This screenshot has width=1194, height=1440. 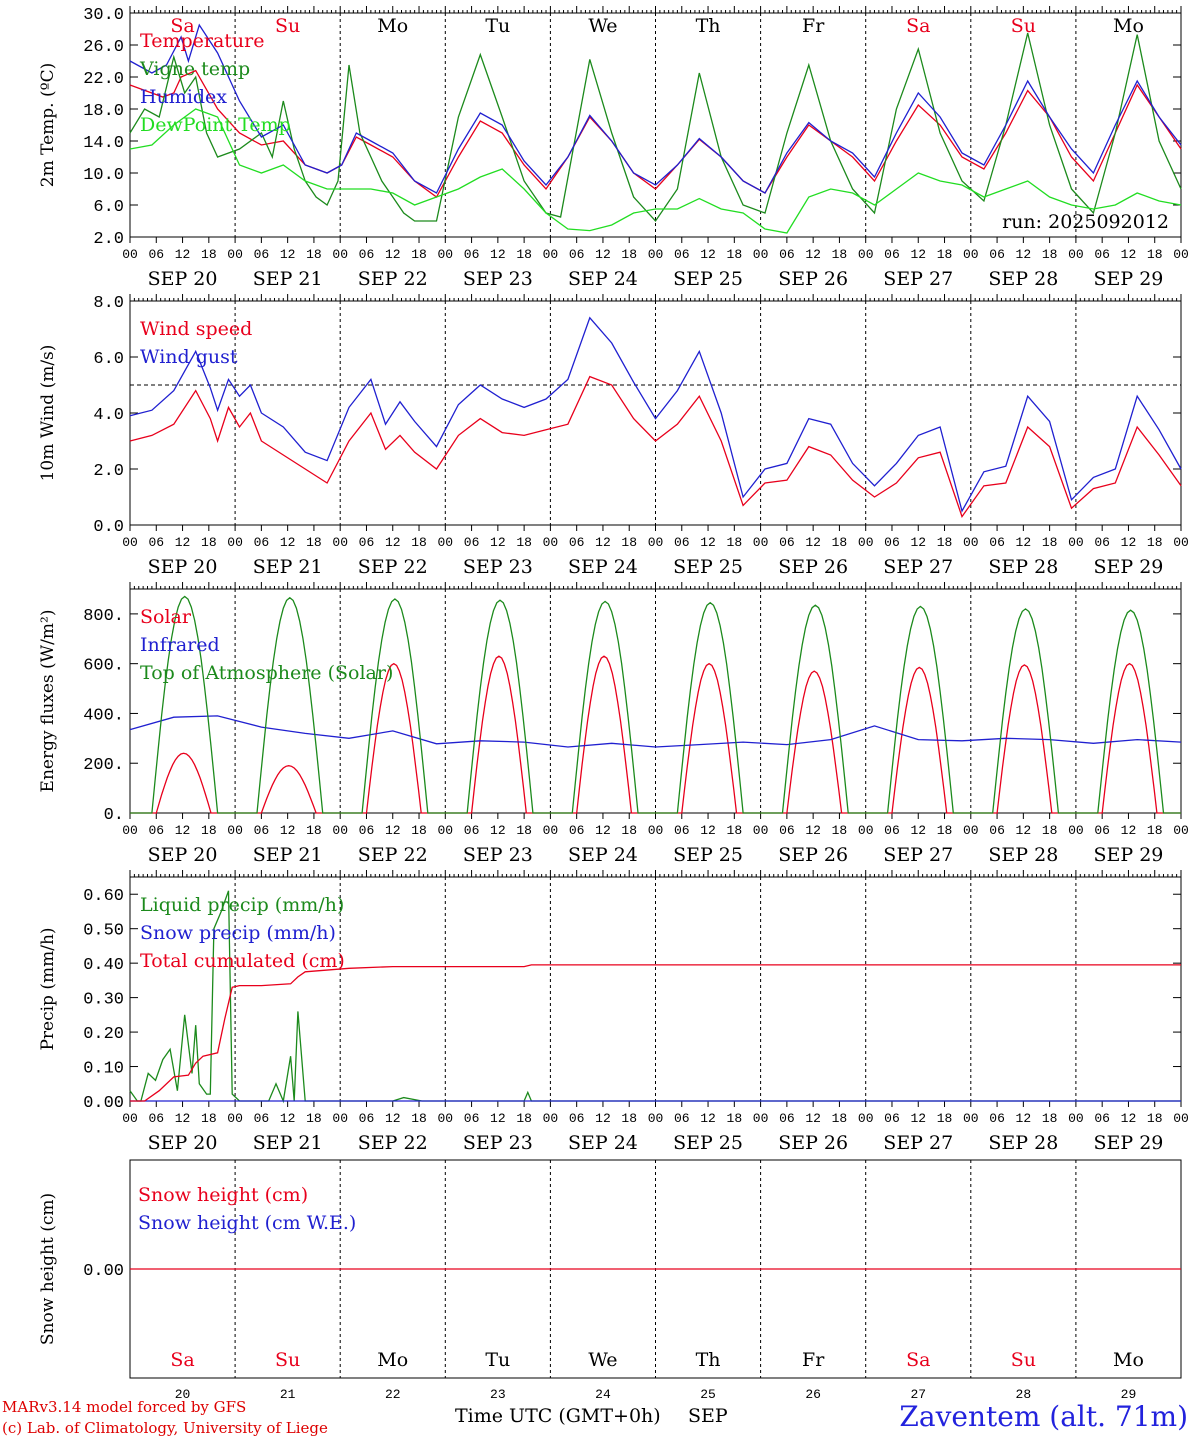 I want to click on y-tick-label: 0.00, so click(x=103, y=1271).